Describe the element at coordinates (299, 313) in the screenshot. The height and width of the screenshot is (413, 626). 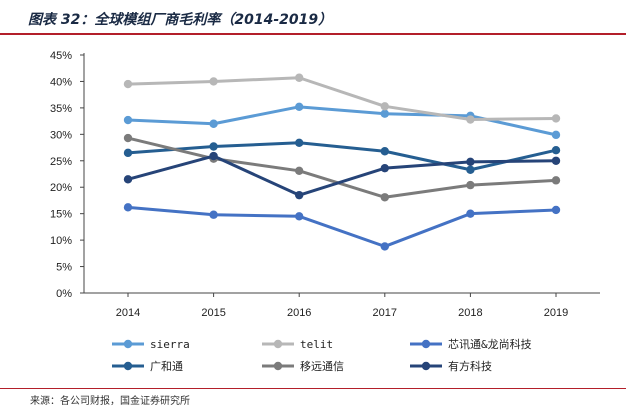
I see `x-tick-label: 2016` at that location.